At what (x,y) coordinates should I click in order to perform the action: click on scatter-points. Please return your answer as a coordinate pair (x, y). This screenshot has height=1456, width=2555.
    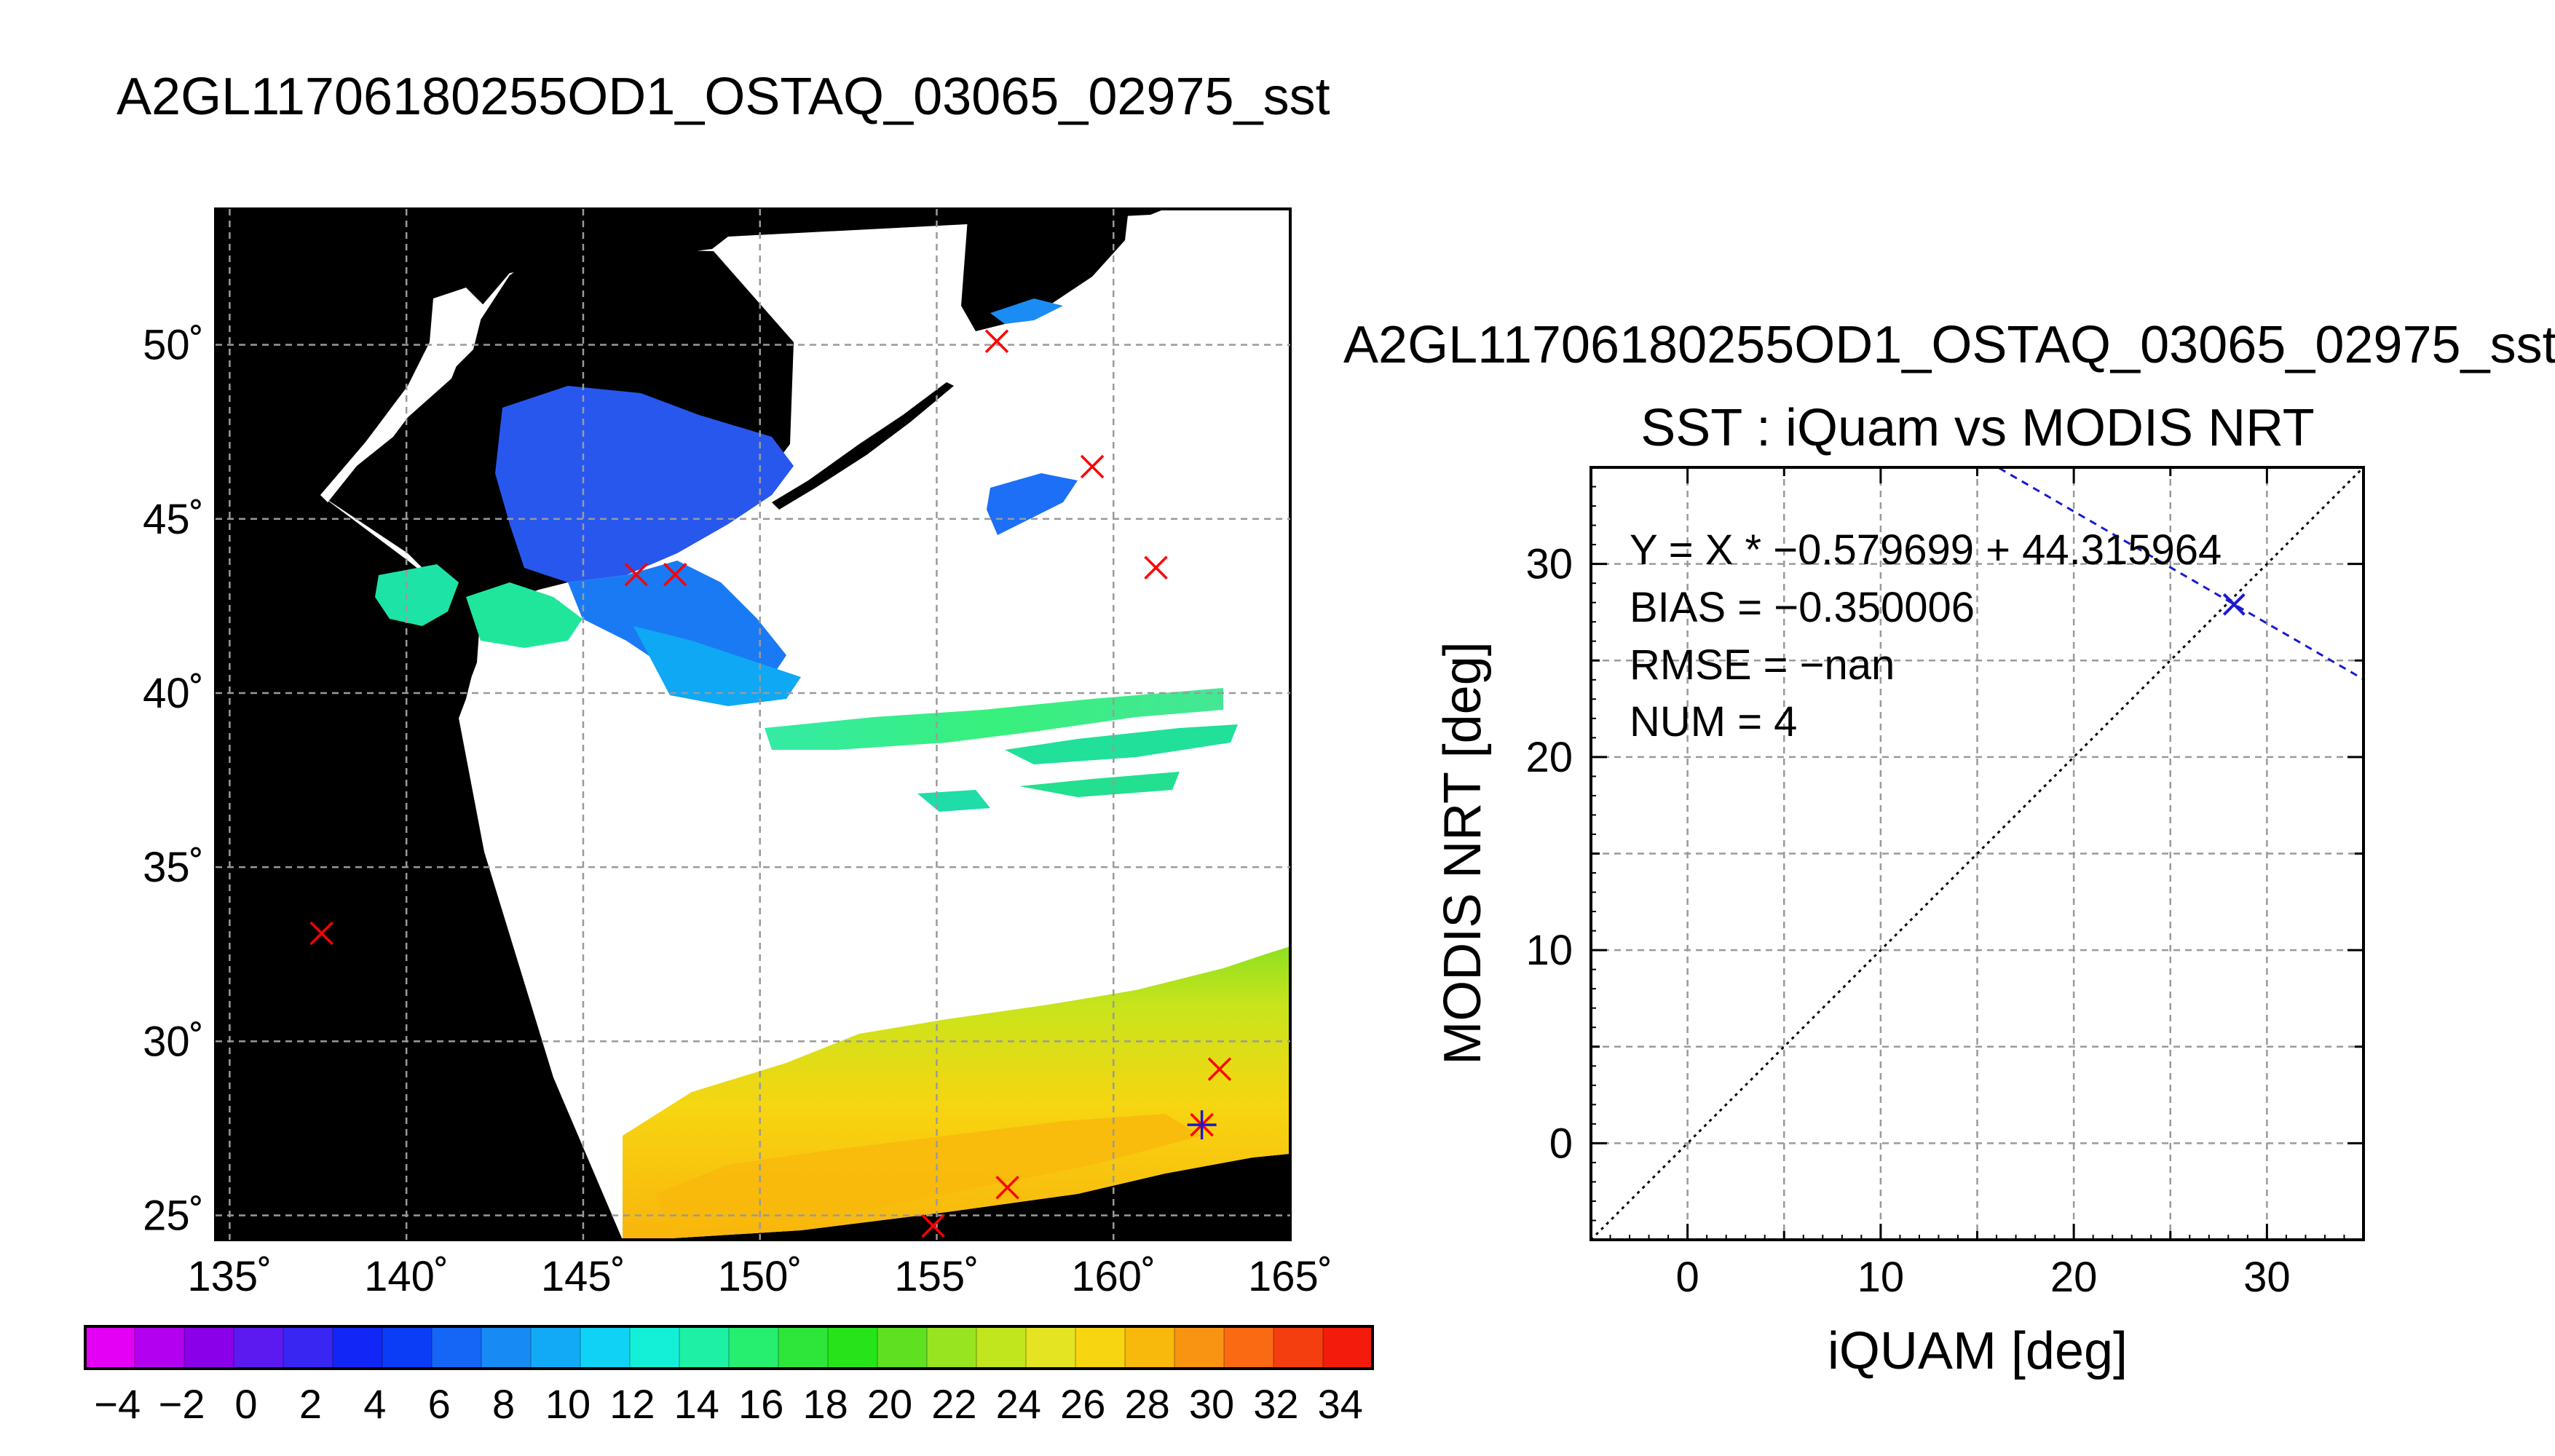
    Looking at the image, I should click on (2234, 604).